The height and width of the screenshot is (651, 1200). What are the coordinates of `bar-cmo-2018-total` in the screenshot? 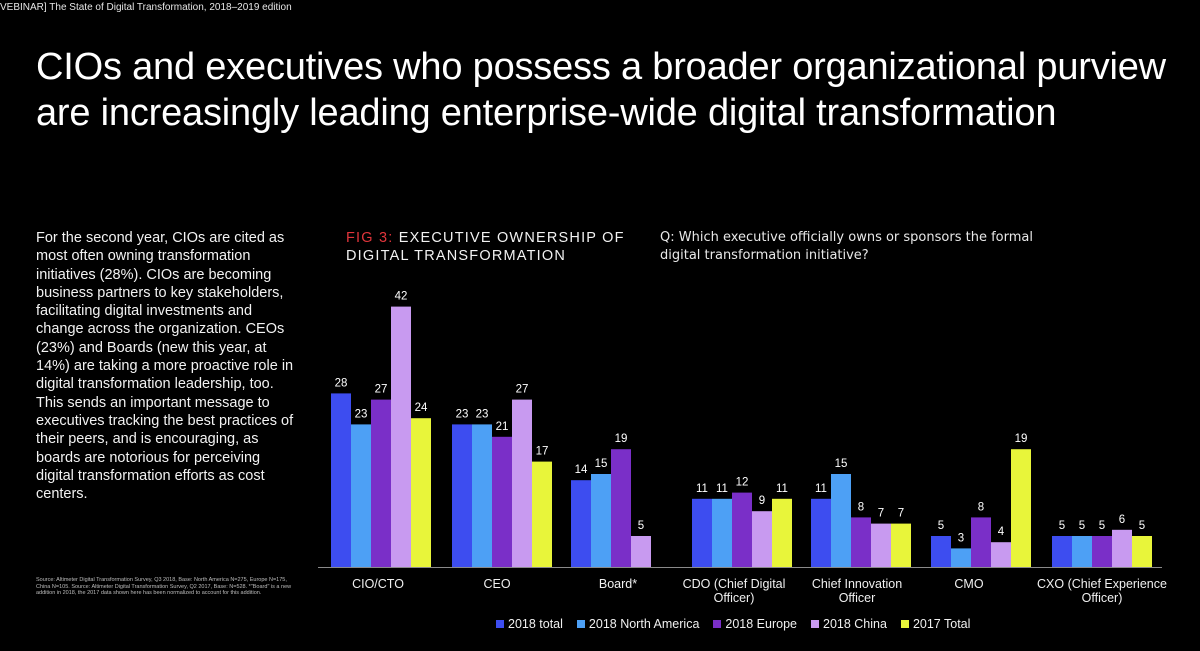 It's located at (941, 551).